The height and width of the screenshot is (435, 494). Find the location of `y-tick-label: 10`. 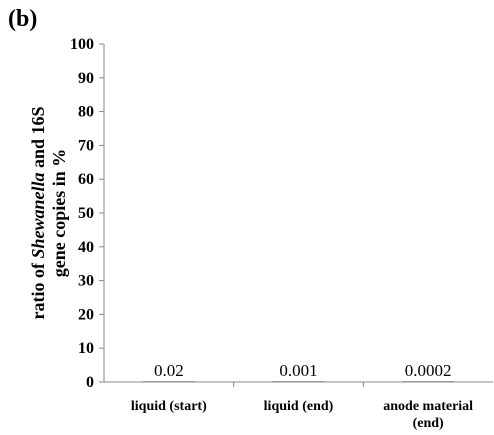

y-tick-label: 10 is located at coordinates (86, 348).